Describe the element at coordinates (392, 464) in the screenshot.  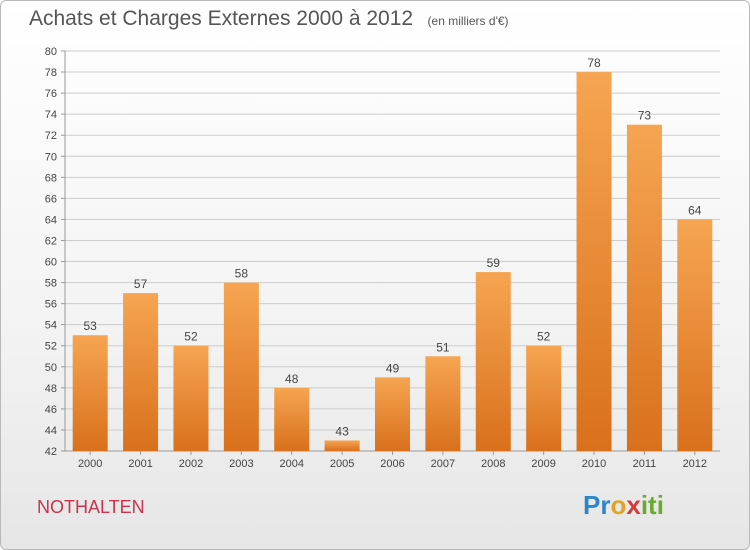
I see `x-tick-label-2006: 2006` at that location.